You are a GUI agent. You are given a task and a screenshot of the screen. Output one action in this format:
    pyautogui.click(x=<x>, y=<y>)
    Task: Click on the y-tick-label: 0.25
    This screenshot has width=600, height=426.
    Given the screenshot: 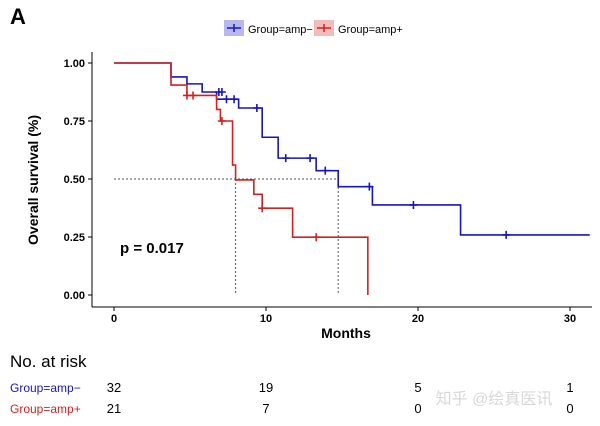 What is the action you would take?
    pyautogui.click(x=74, y=238)
    